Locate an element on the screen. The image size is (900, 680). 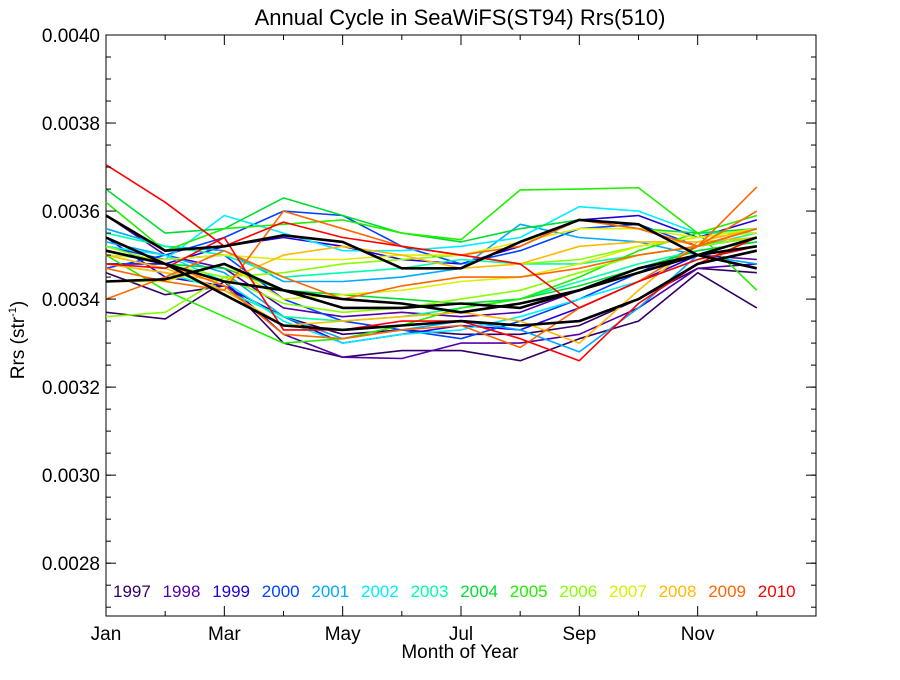
y-tick-label: 0.0028 is located at coordinates (71, 564).